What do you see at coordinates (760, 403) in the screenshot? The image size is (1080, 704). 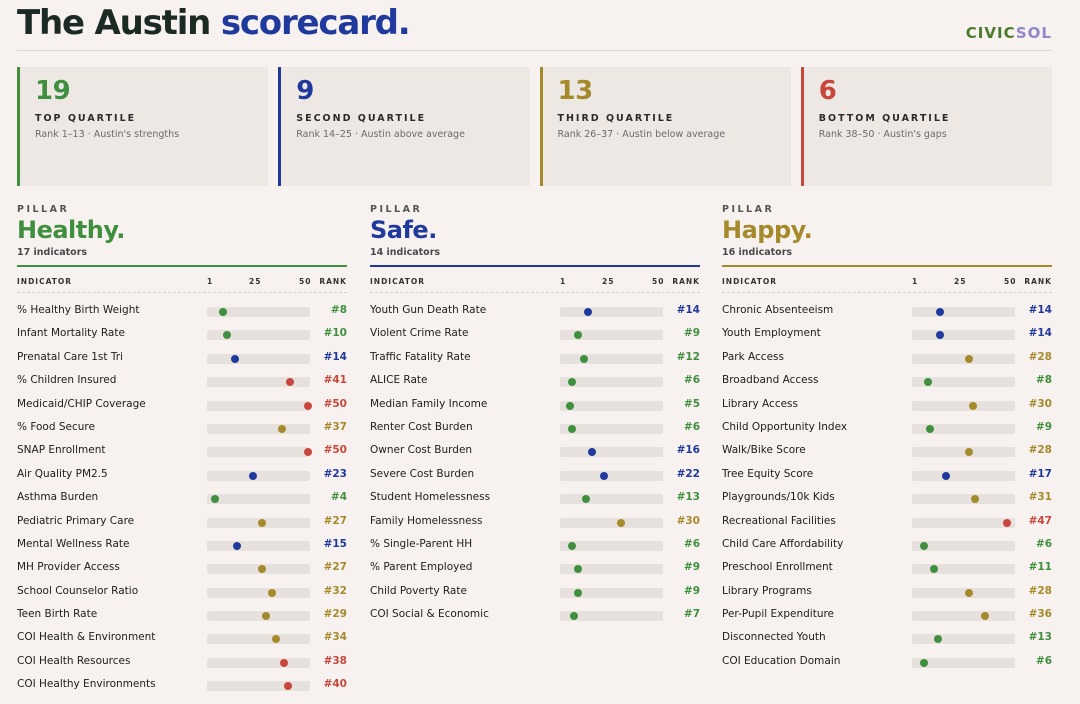 I see `indicator-label: Library Access` at bounding box center [760, 403].